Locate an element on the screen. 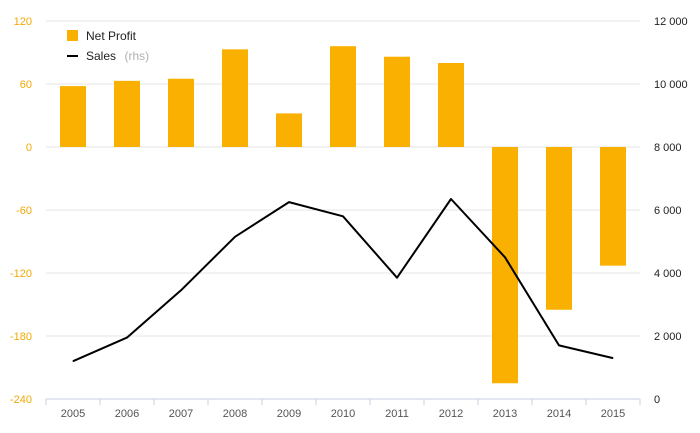  bar-2015 is located at coordinates (613, 206).